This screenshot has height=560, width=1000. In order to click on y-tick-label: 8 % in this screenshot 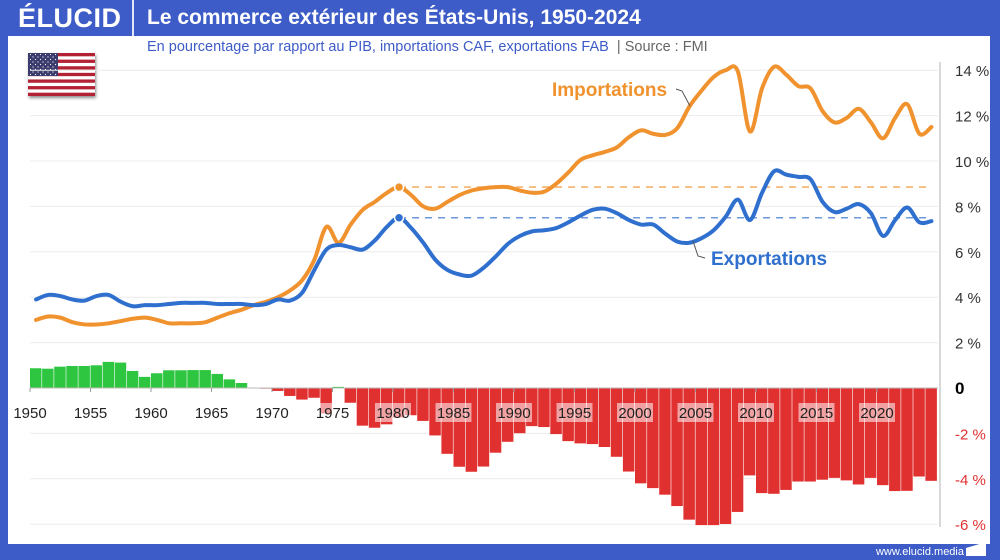, I will do `click(968, 207)`.